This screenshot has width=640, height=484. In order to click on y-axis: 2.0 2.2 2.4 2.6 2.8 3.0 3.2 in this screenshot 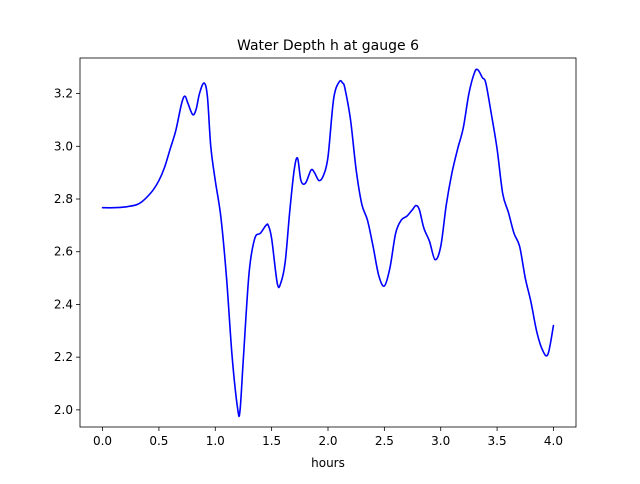, I will do `click(67, 252)`.